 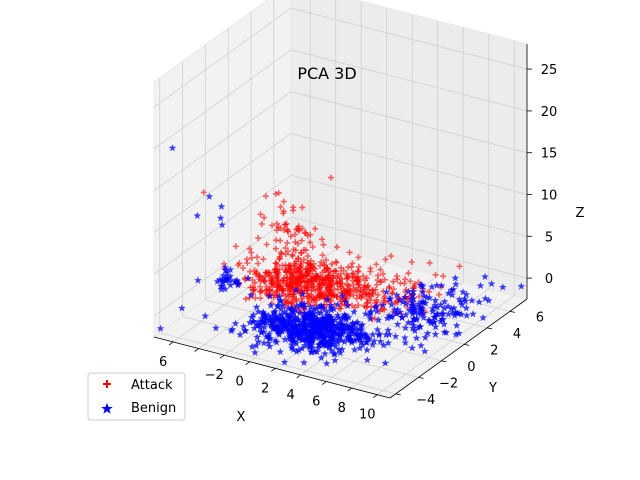 I want to click on x-tick-label: 8, so click(x=342, y=408).